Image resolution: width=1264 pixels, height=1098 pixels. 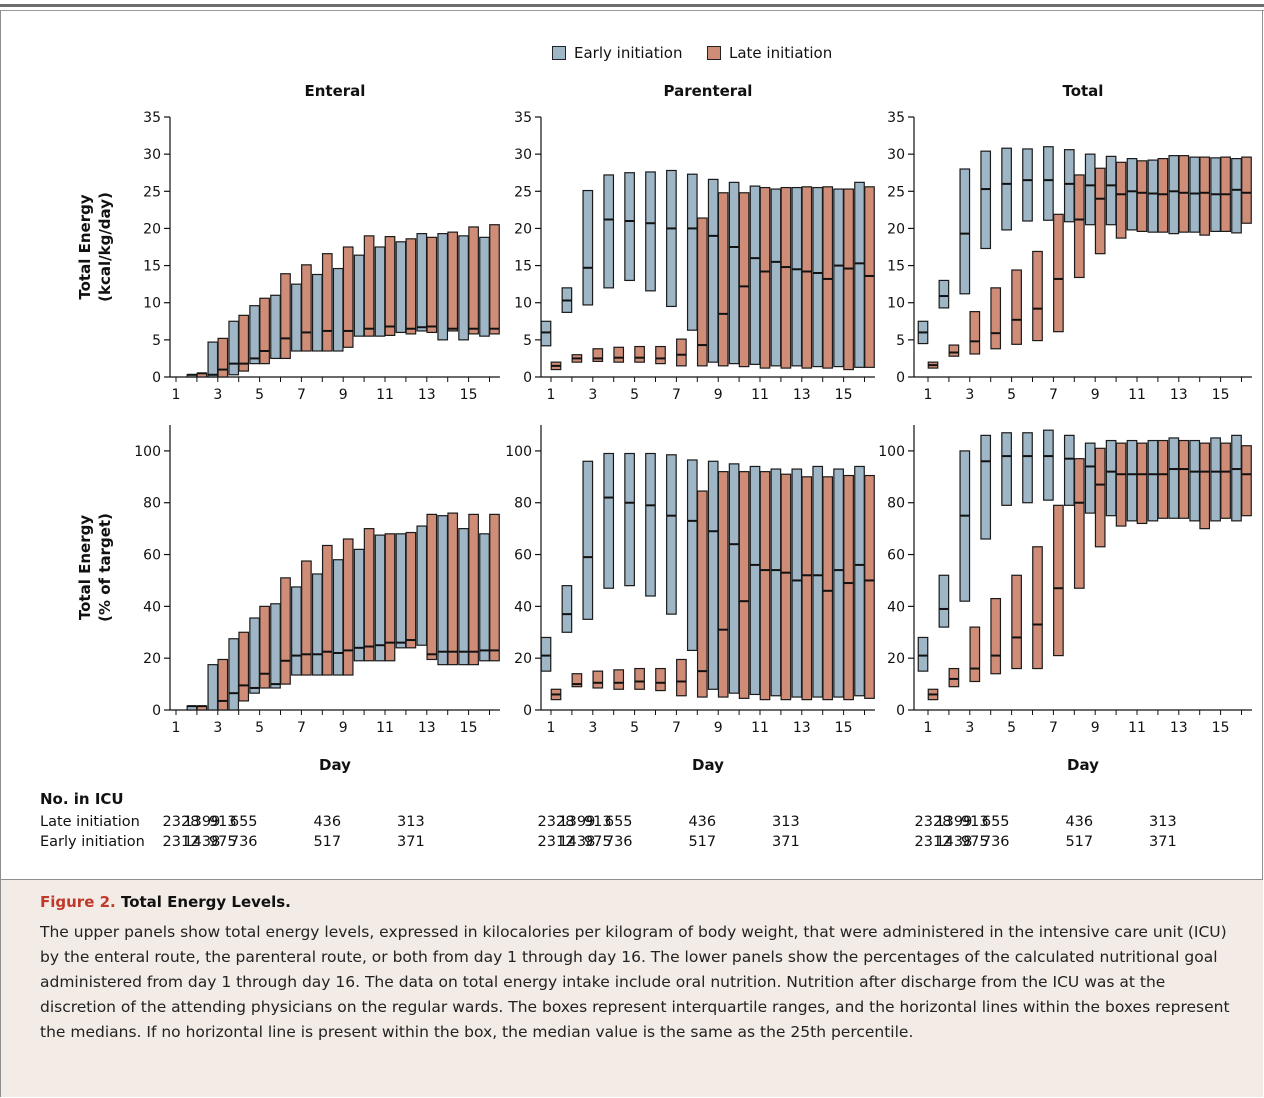 What do you see at coordinates (443, 590) in the screenshot?
I see `panel-4-box-early-day14` at bounding box center [443, 590].